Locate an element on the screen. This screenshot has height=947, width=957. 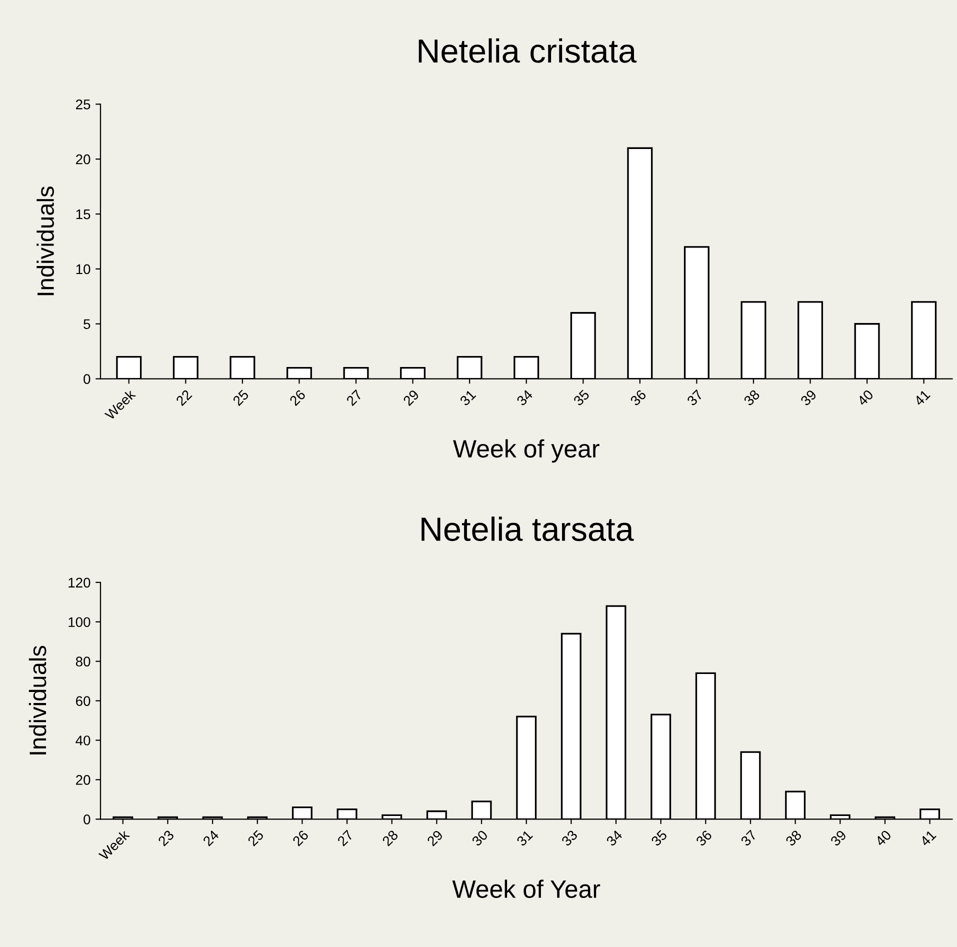
x-tick-label: 23 is located at coordinates (166, 838).